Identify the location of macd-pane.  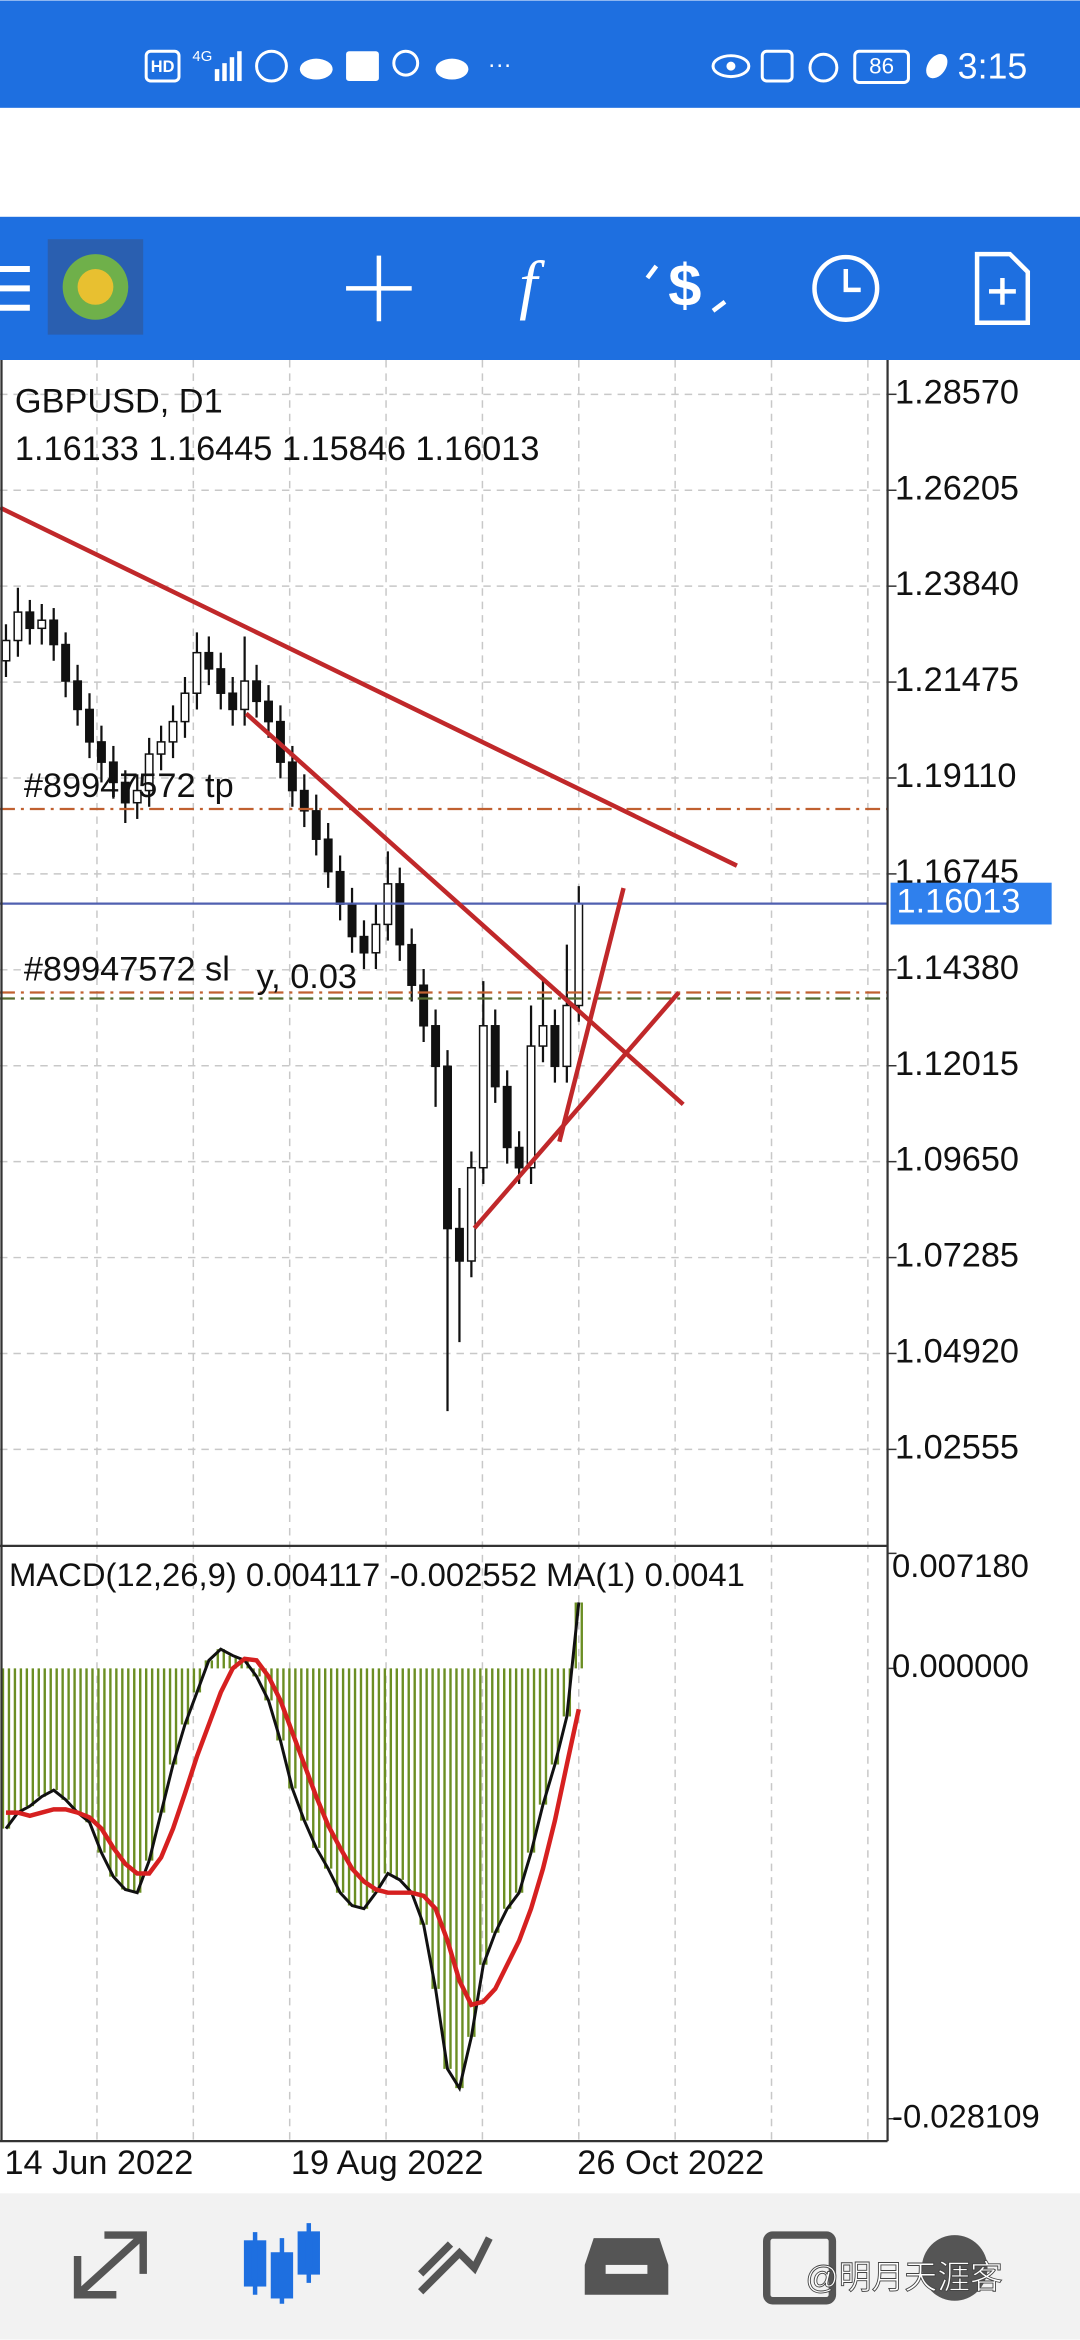
(292, 1847).